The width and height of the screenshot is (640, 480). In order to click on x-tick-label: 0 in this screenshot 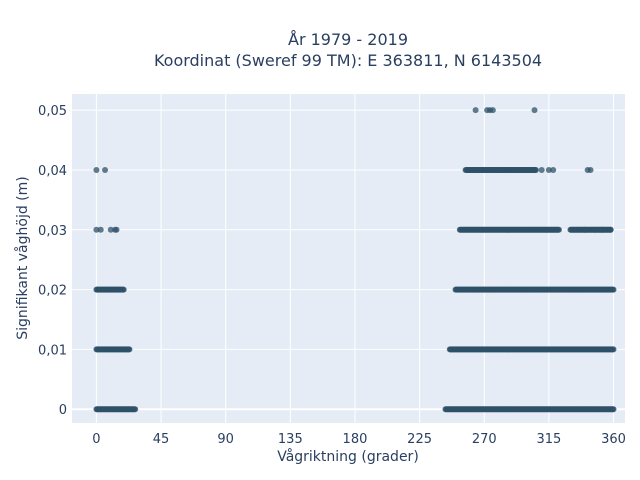, I will do `click(96, 439)`.